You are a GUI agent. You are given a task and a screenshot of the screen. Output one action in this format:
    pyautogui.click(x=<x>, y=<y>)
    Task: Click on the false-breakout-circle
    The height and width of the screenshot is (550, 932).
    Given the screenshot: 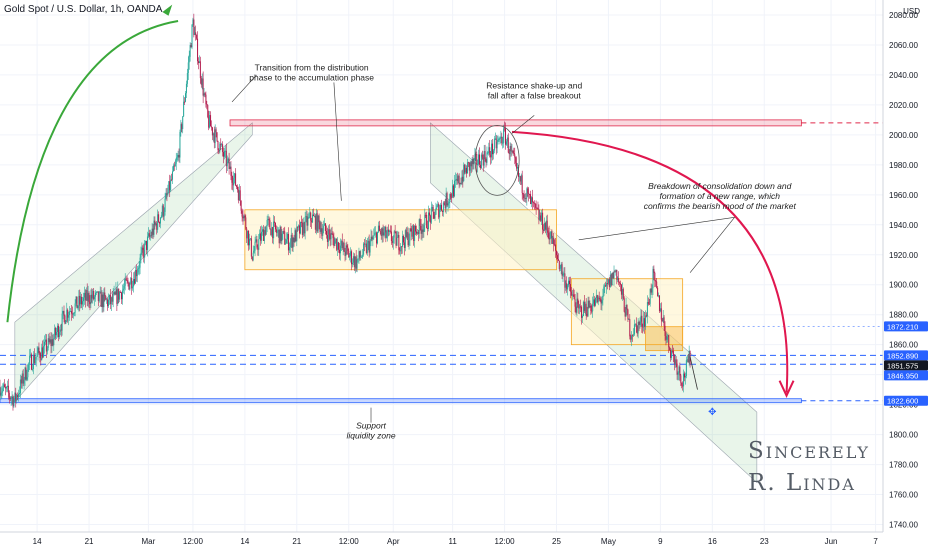 What is the action you would take?
    pyautogui.click(x=497, y=160)
    